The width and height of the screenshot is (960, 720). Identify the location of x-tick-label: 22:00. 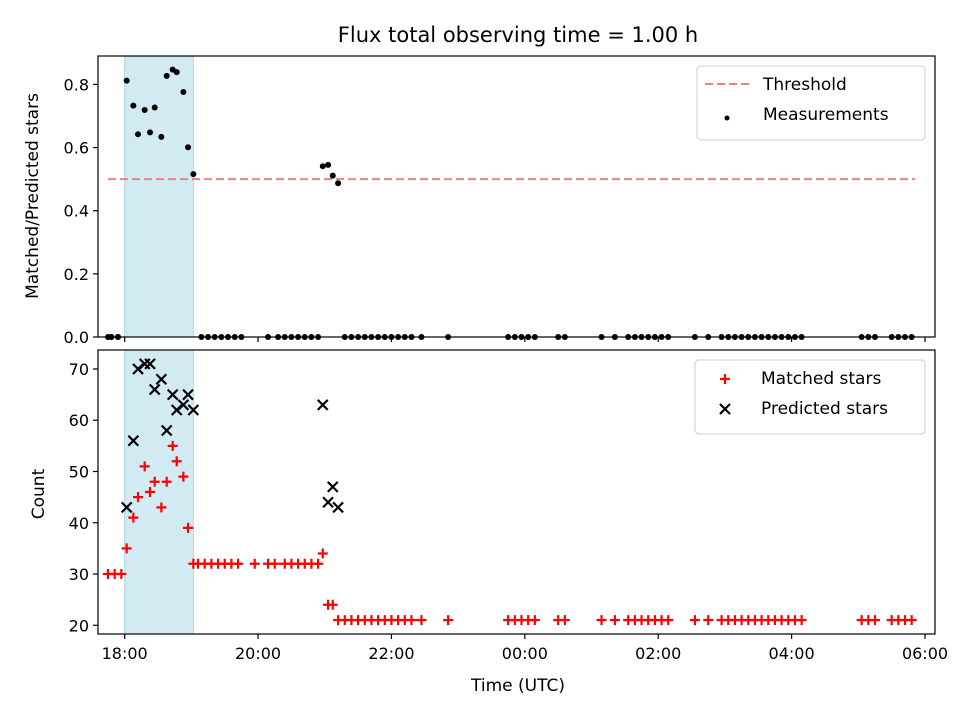
(391, 653).